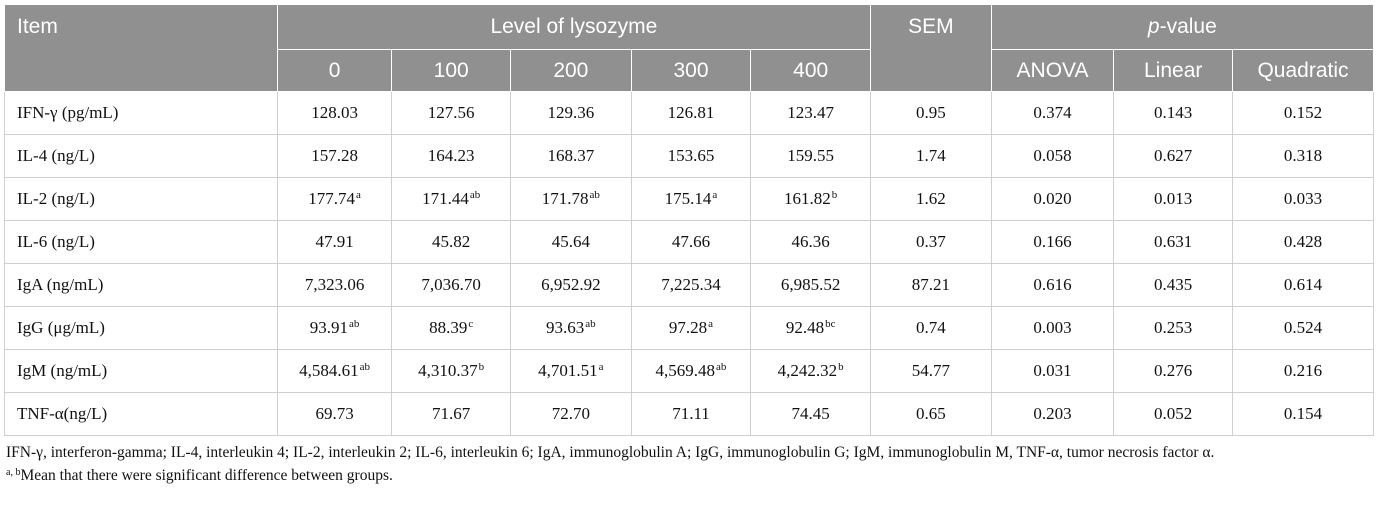  What do you see at coordinates (570, 413) in the screenshot?
I see `cell-value: 72.70` at bounding box center [570, 413].